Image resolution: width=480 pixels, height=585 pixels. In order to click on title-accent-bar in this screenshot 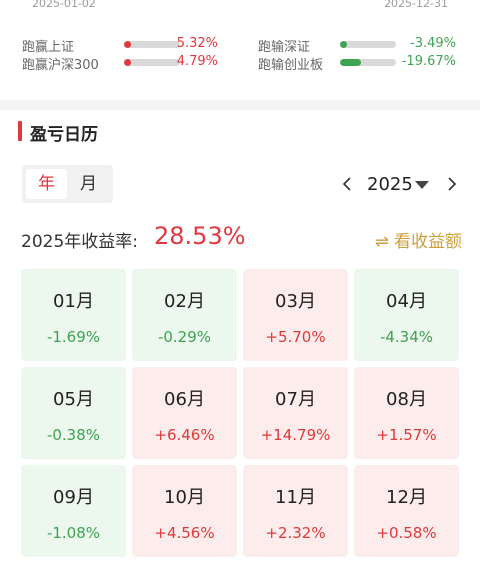, I will do `click(20, 131)`.